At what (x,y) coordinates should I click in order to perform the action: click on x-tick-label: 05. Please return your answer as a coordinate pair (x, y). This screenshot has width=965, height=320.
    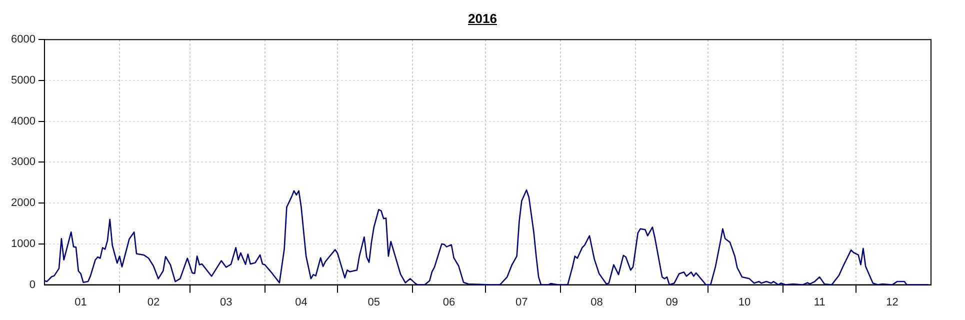
    Looking at the image, I should click on (374, 302).